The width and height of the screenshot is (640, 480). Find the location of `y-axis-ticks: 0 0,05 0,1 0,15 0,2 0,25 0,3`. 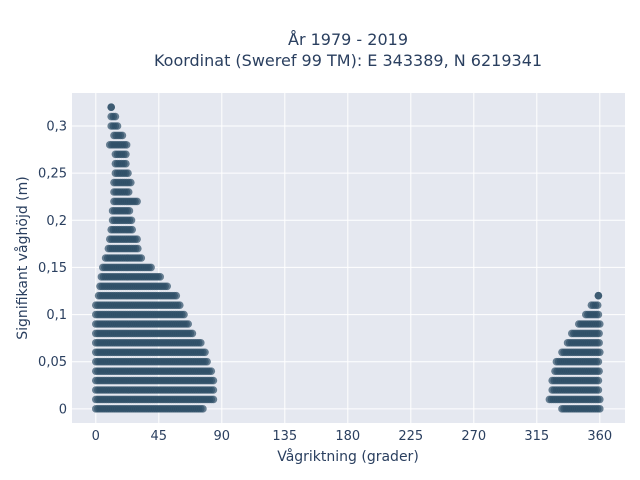

y-axis-ticks: 0 0,05 0,1 0,15 0,2 0,25 0,3 is located at coordinates (52, 269).